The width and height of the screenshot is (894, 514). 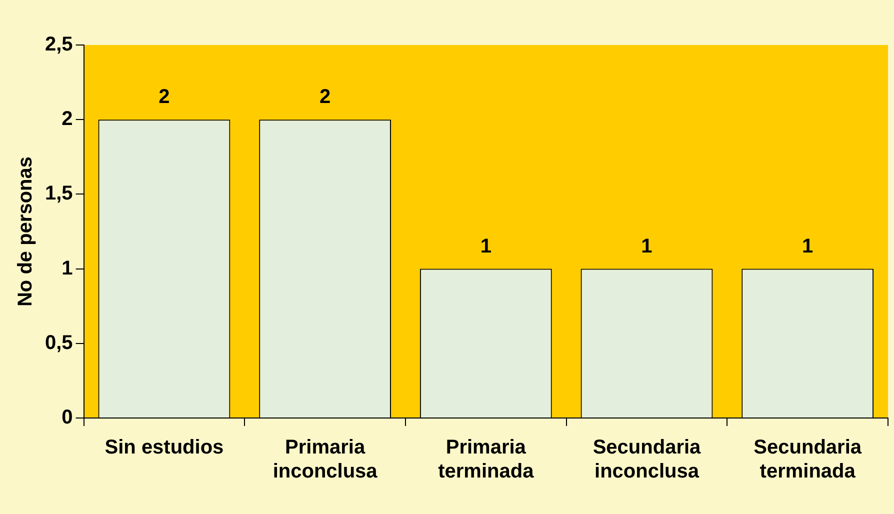 What do you see at coordinates (25, 231) in the screenshot?
I see `y-axis-title: No de personas` at bounding box center [25, 231].